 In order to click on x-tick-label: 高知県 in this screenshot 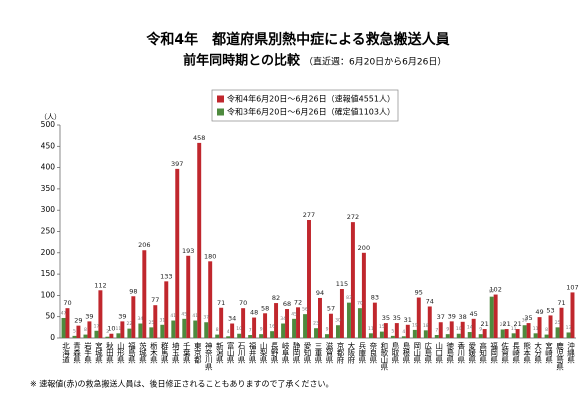, I will do `click(482, 353)`.